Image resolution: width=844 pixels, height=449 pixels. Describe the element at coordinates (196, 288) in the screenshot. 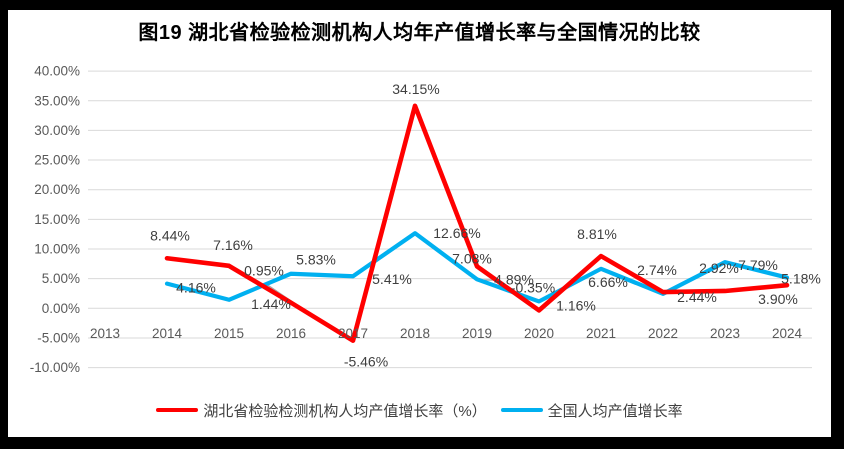

I see `data-label: 4.16%` at that location.